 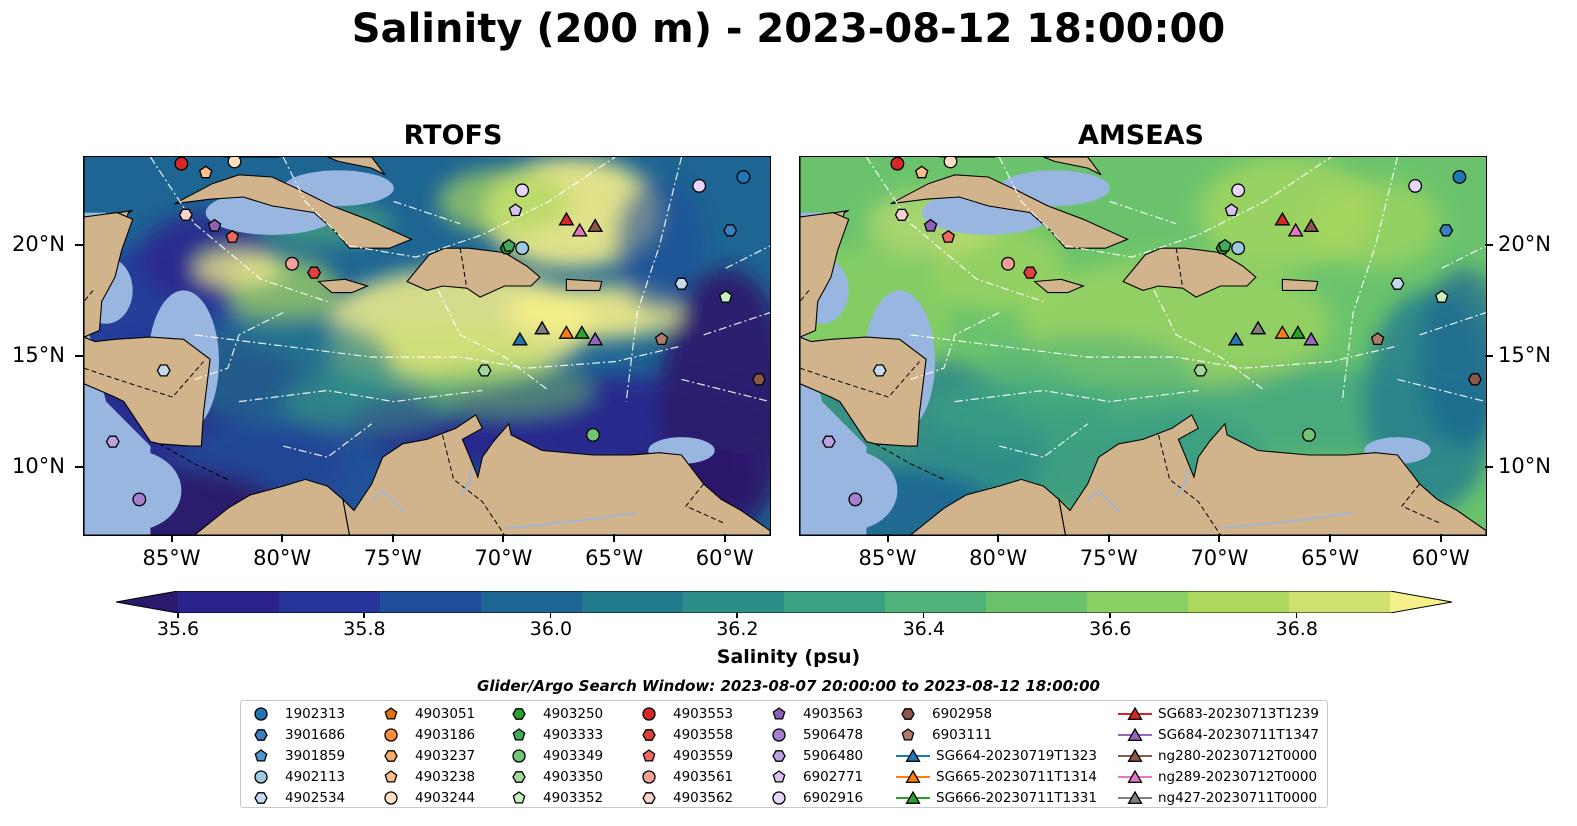 I want to click on legend-item: 3901686, so click(x=297, y=735).